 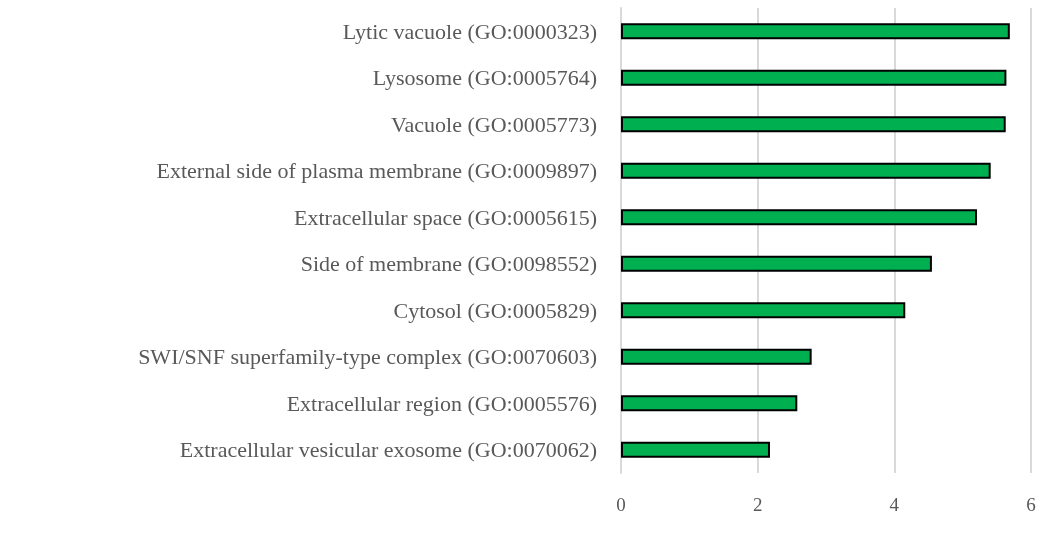 What do you see at coordinates (894, 504) in the screenshot?
I see `x-tick-label: 4` at bounding box center [894, 504].